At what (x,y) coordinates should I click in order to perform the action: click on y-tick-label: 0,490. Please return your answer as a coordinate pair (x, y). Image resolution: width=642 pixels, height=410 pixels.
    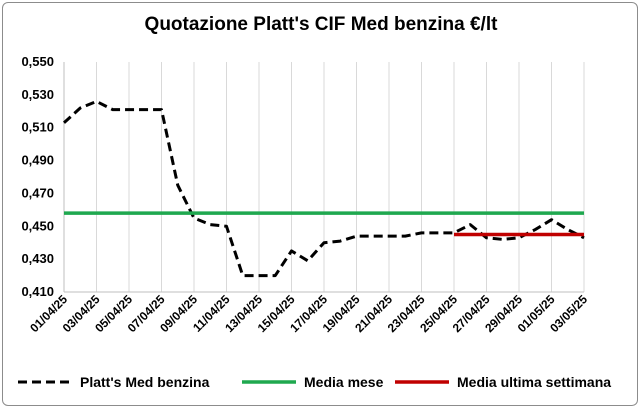
    Looking at the image, I should click on (37, 160).